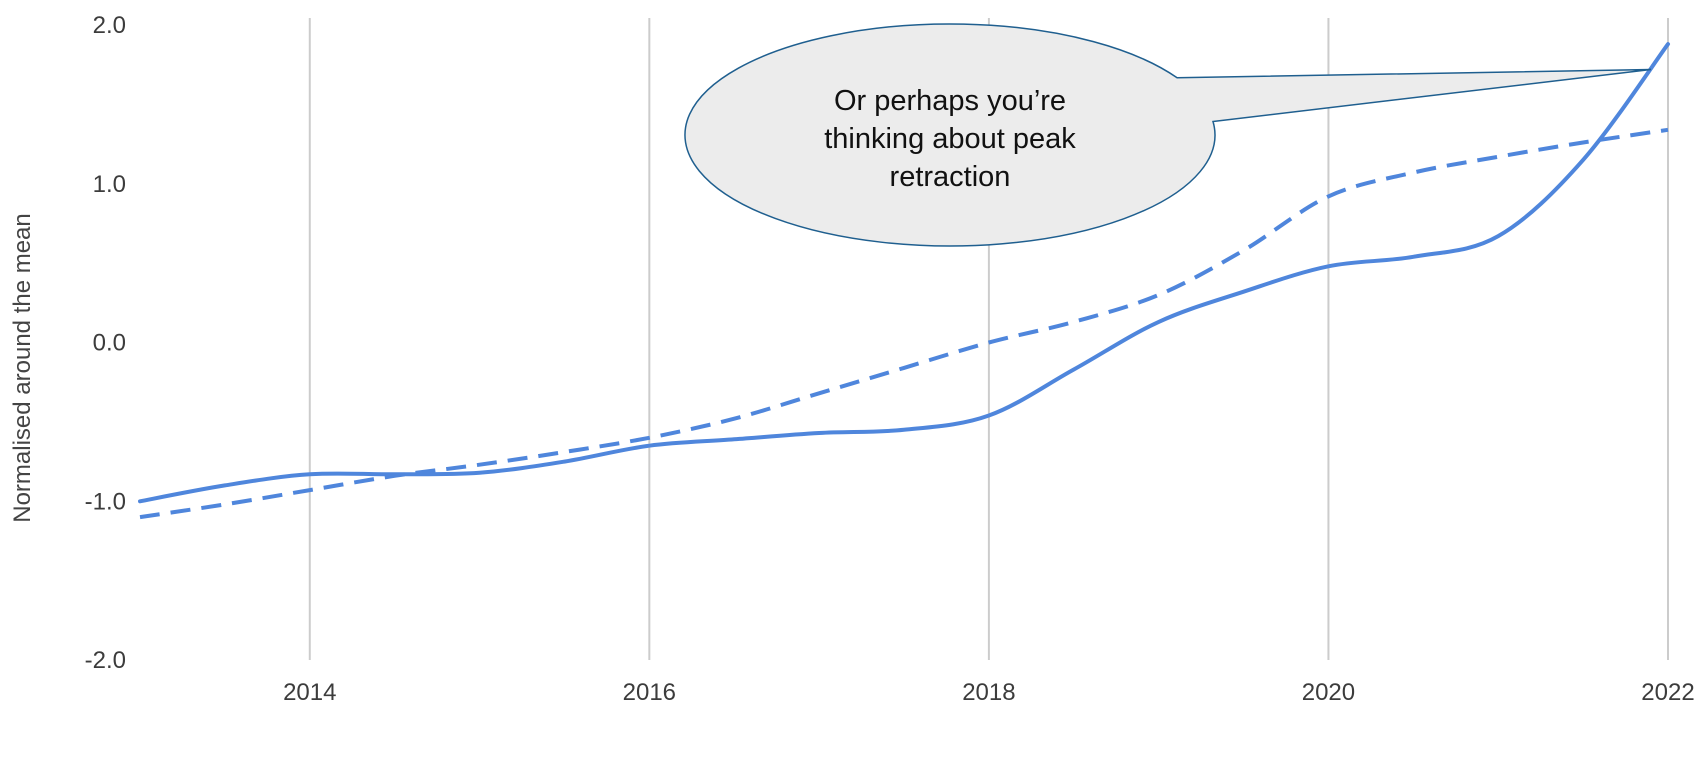  Describe the element at coordinates (649, 692) in the screenshot. I see `x-tick-label: 2016` at that location.